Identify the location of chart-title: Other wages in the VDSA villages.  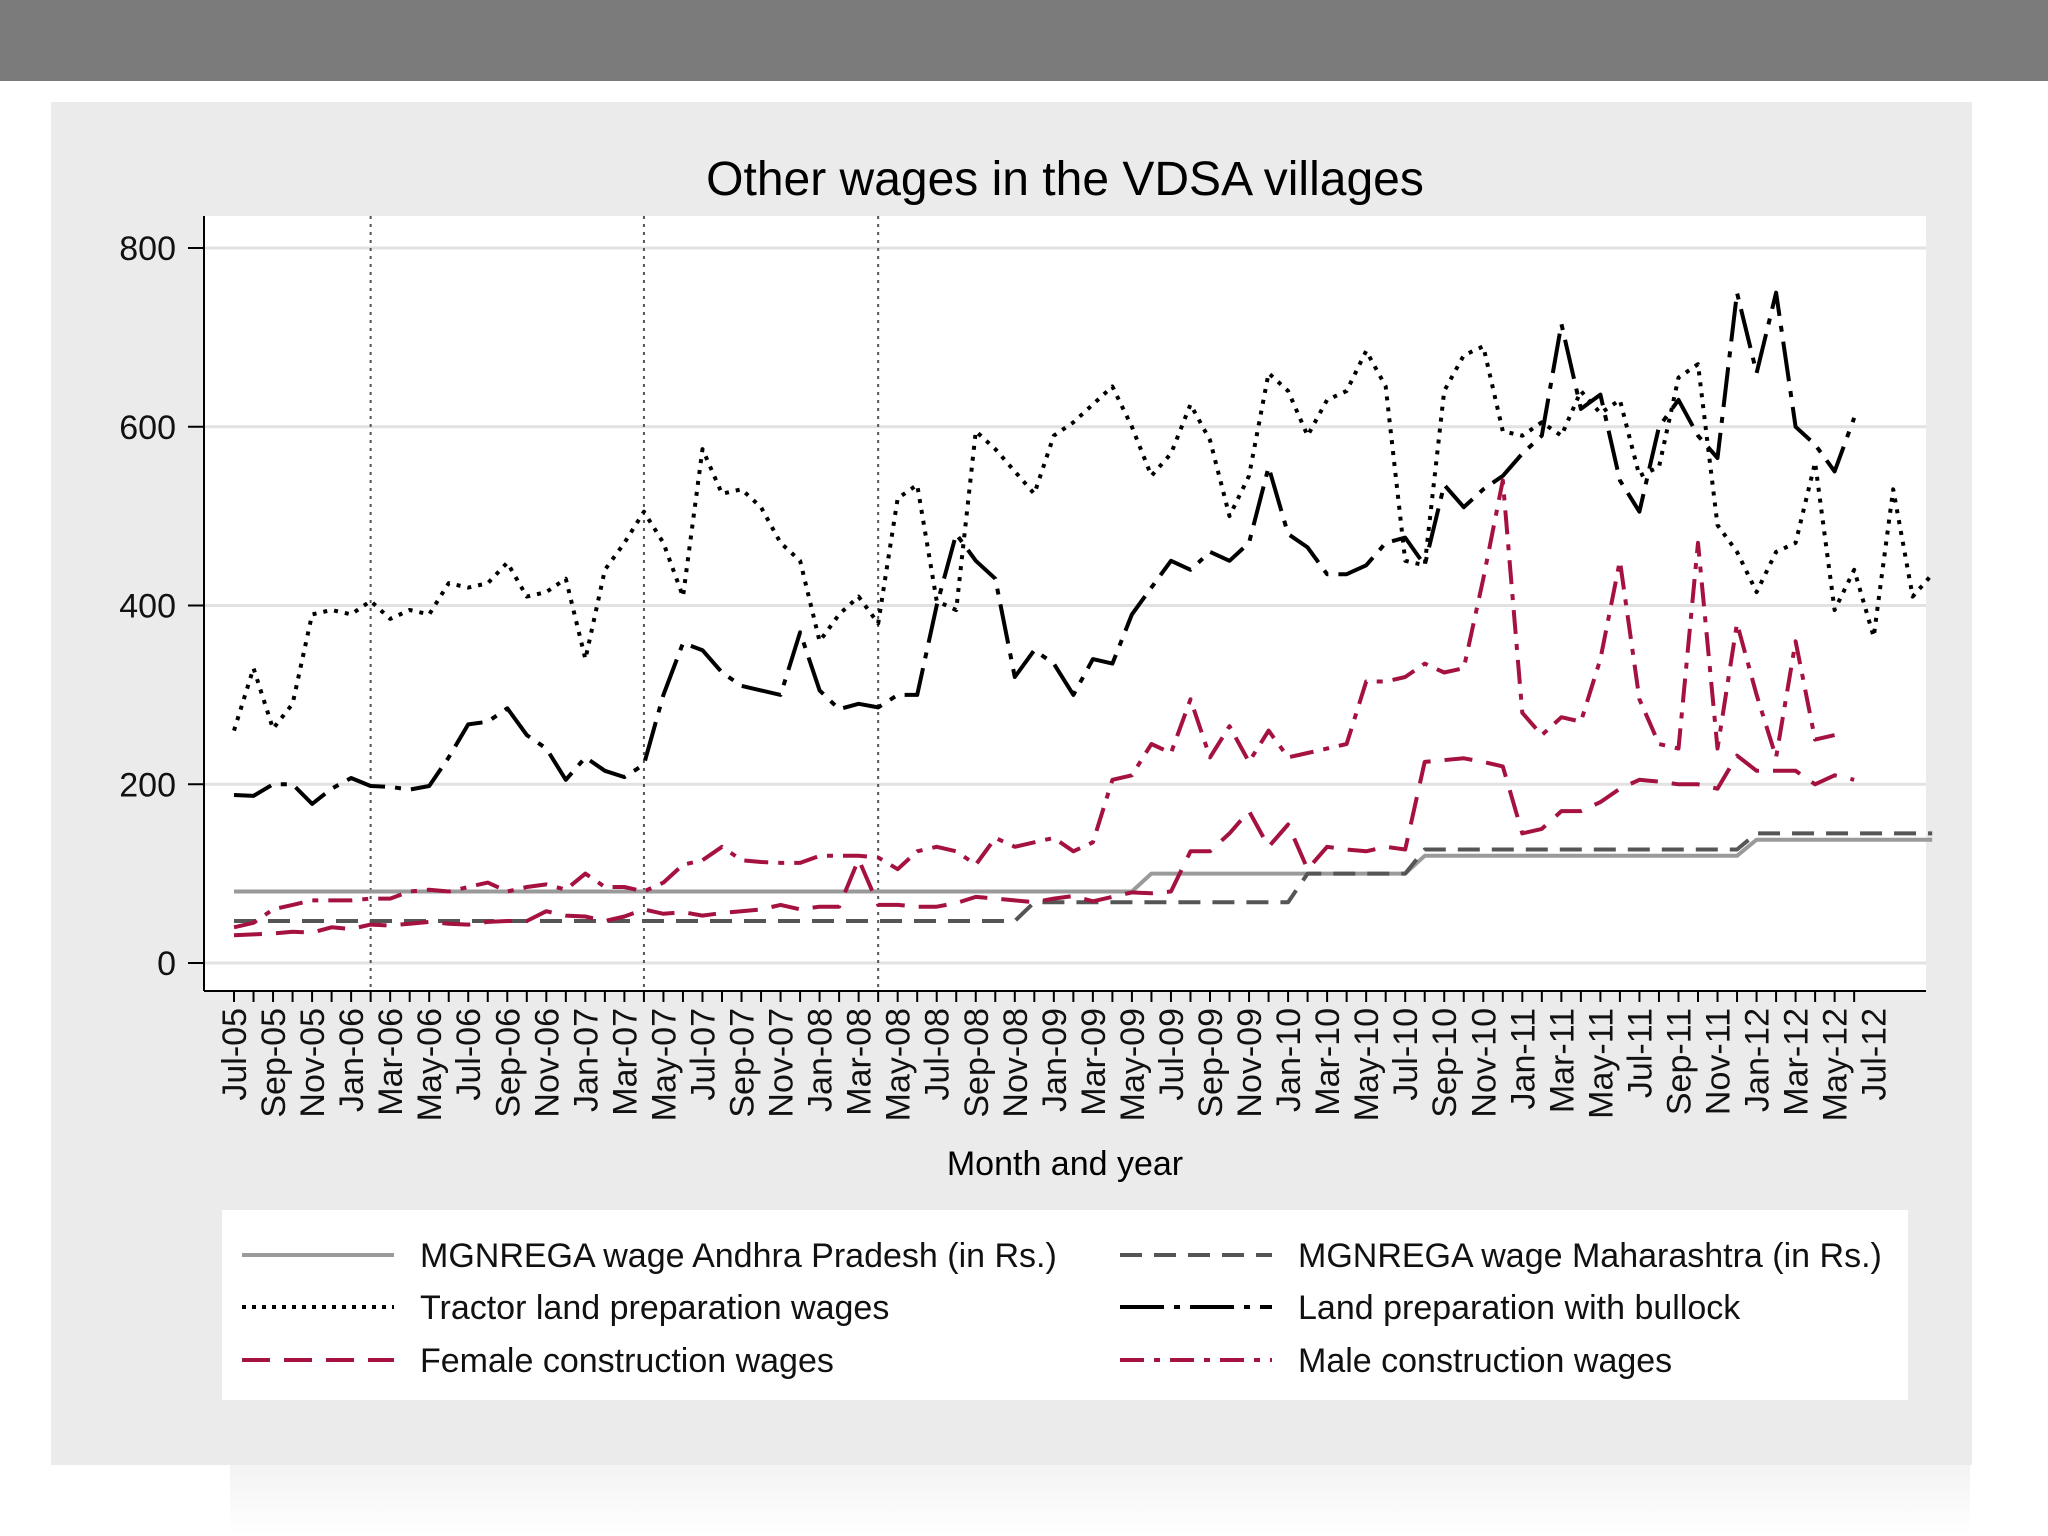
(1065, 179).